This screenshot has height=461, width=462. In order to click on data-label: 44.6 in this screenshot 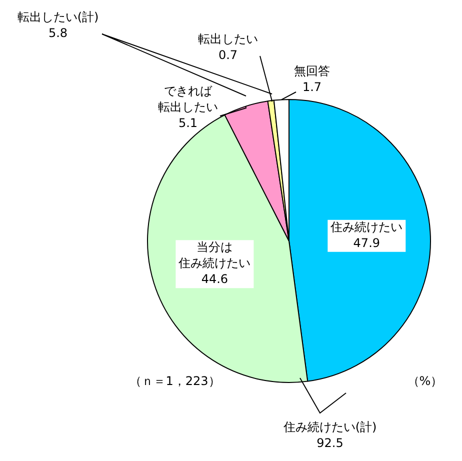, I will do `click(214, 279)`.